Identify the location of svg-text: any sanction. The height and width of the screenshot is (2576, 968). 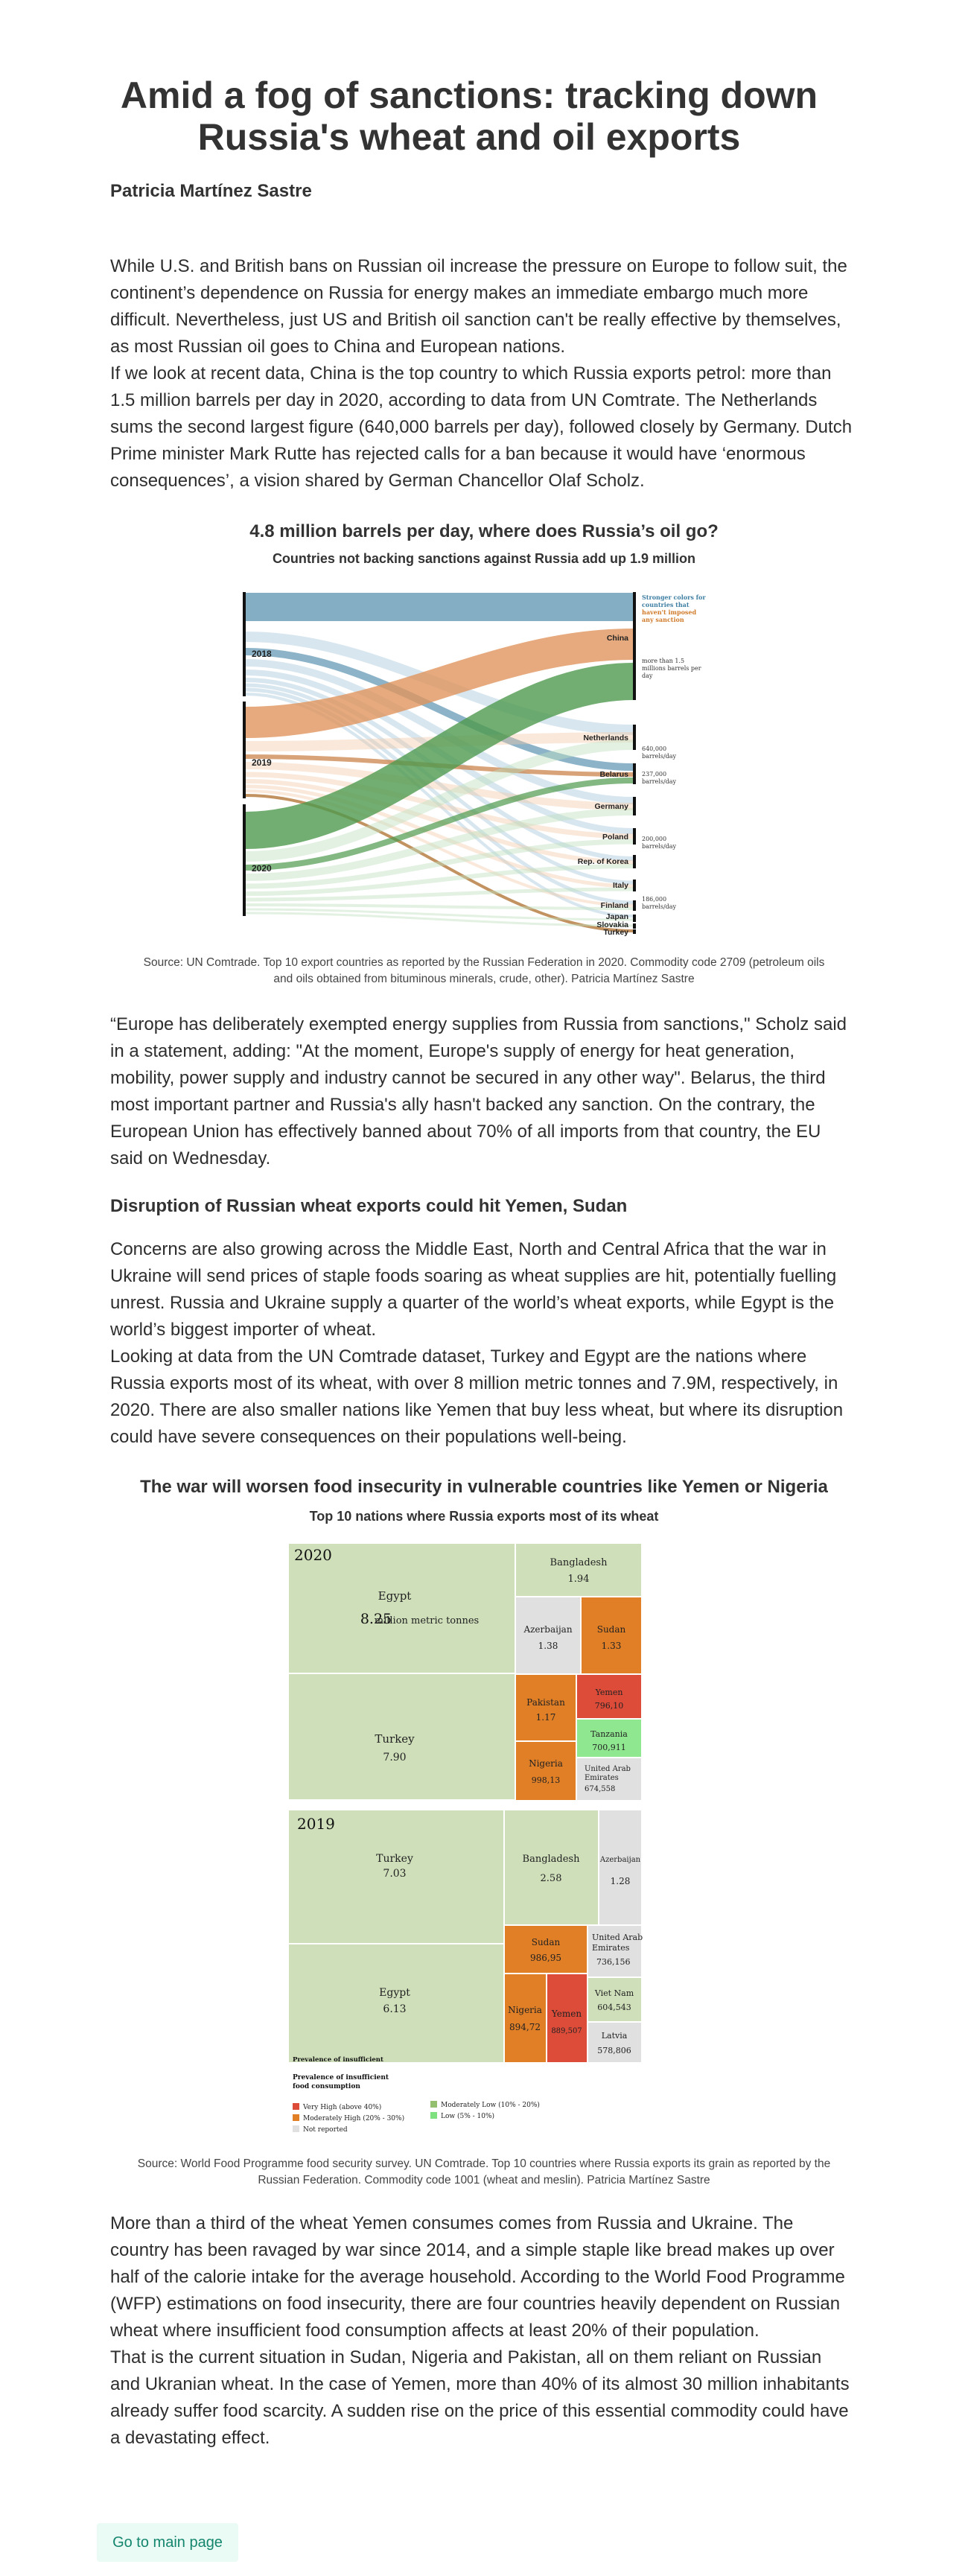
(663, 619).